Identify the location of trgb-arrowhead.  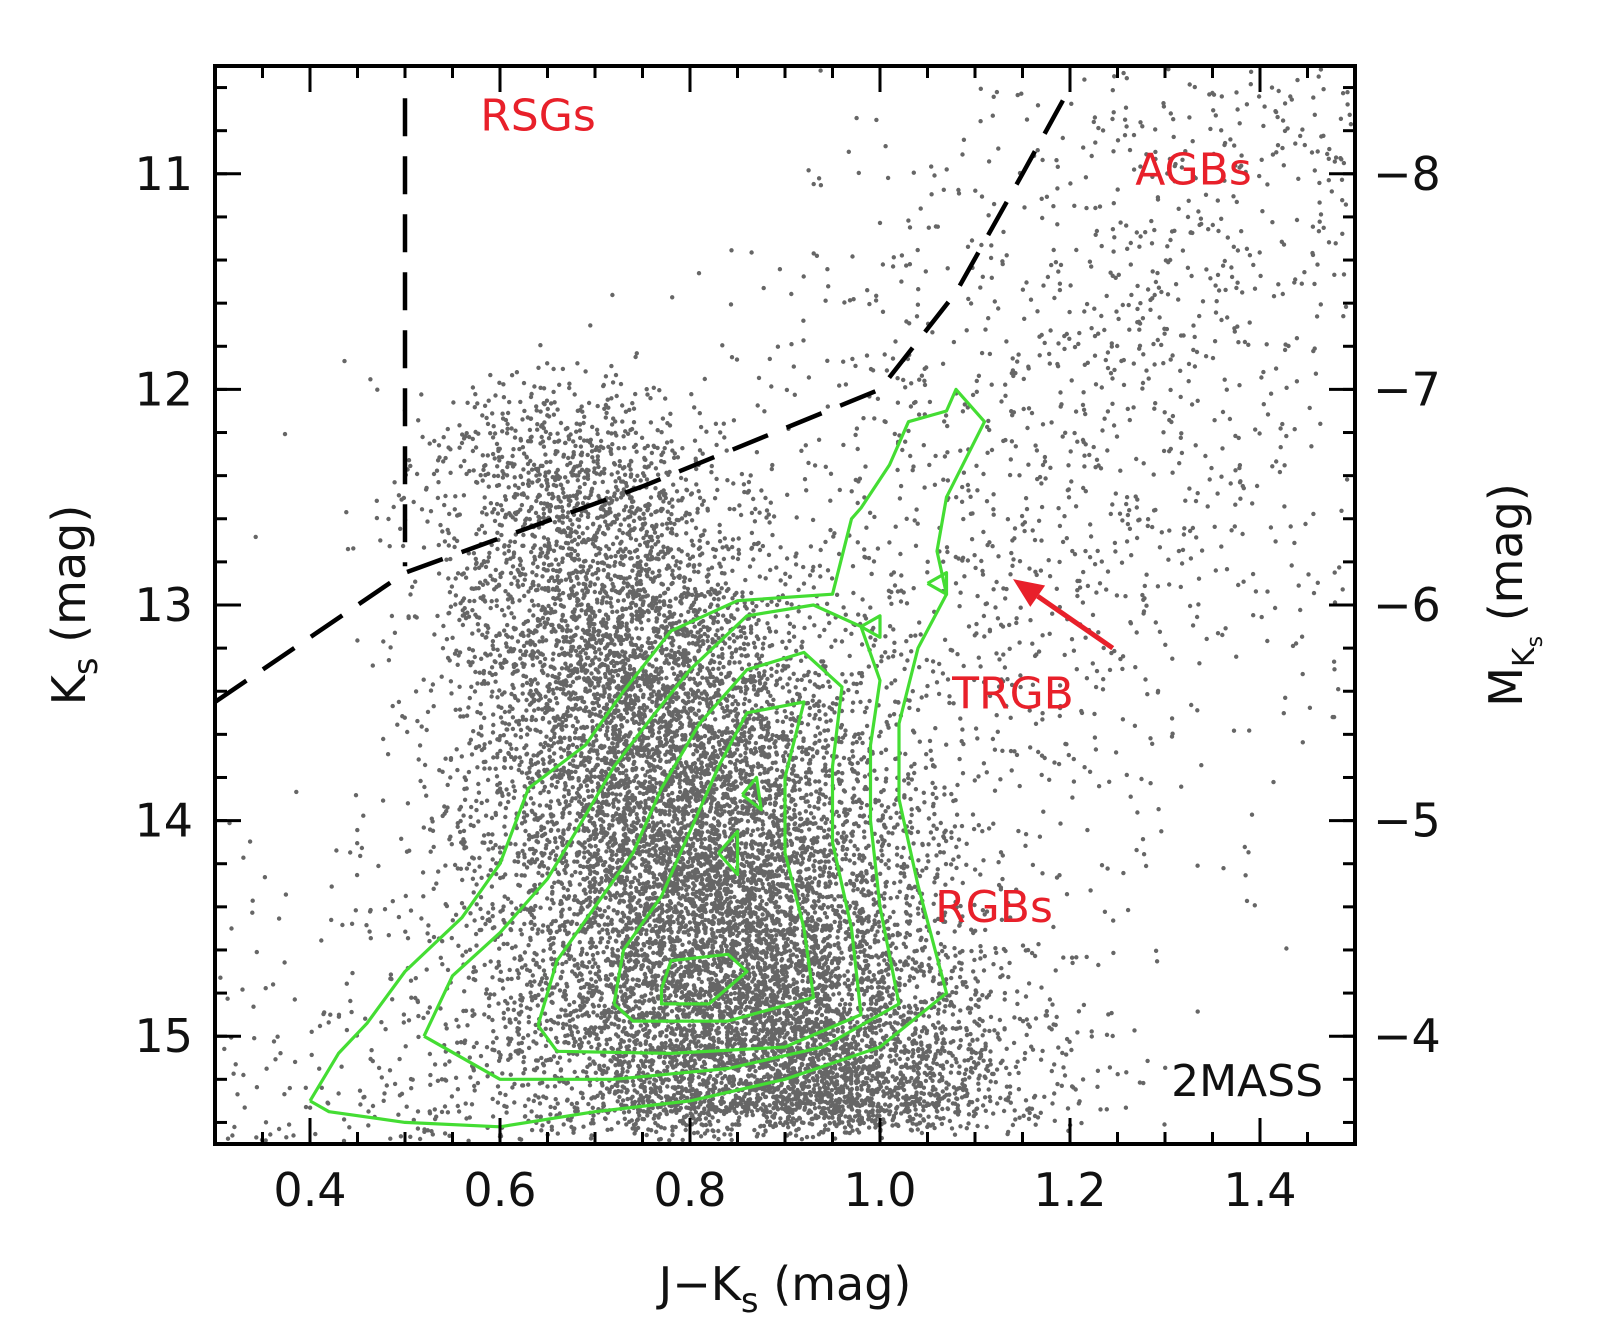
(1029, 593).